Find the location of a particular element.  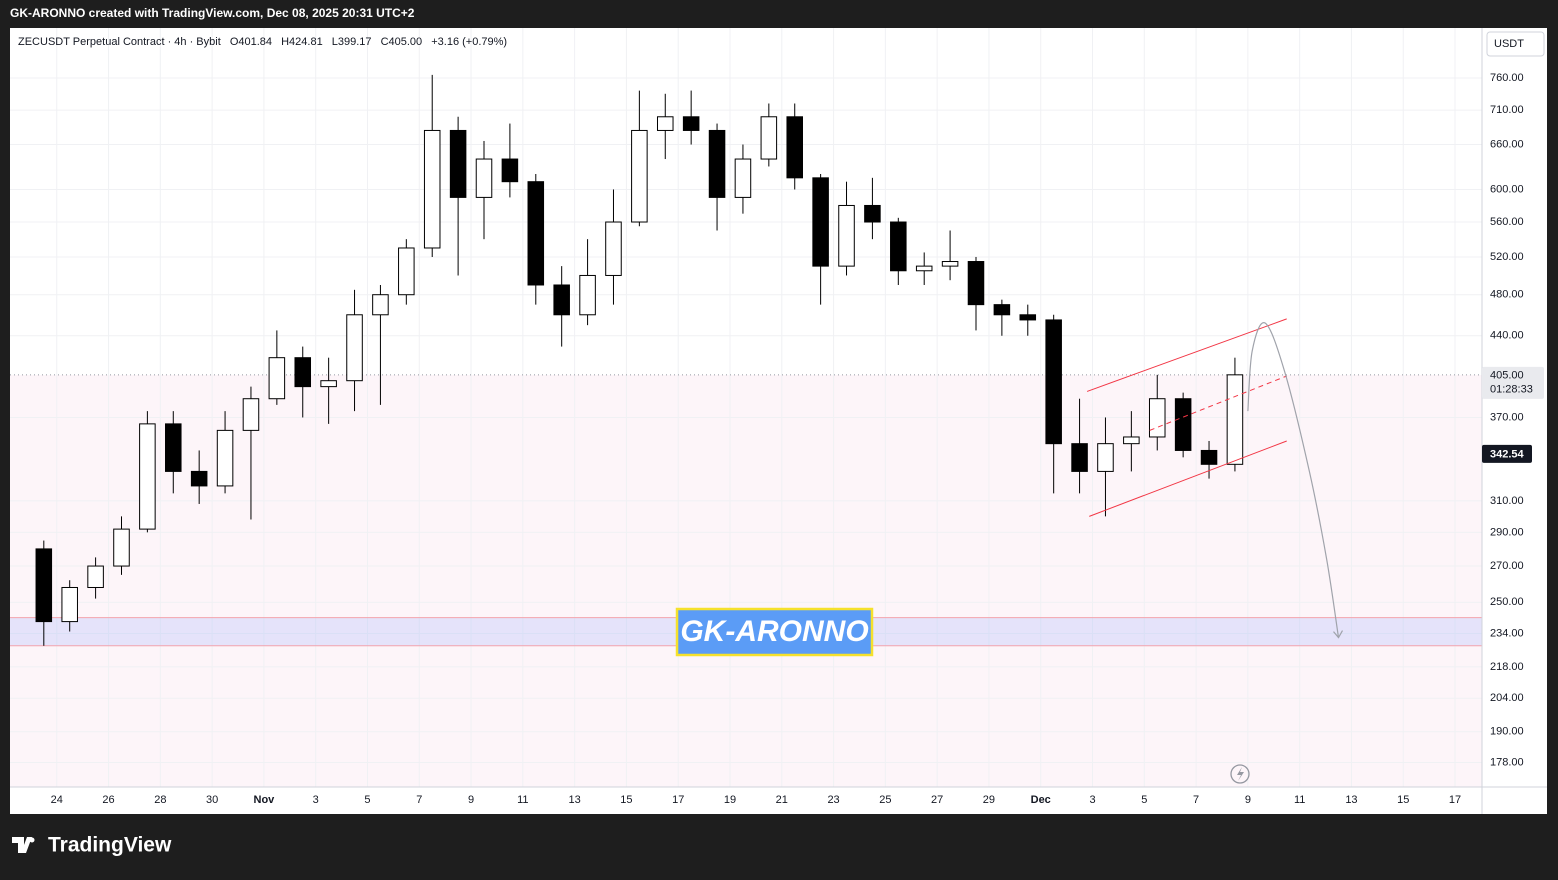

replay-bolt is located at coordinates (1240, 774).